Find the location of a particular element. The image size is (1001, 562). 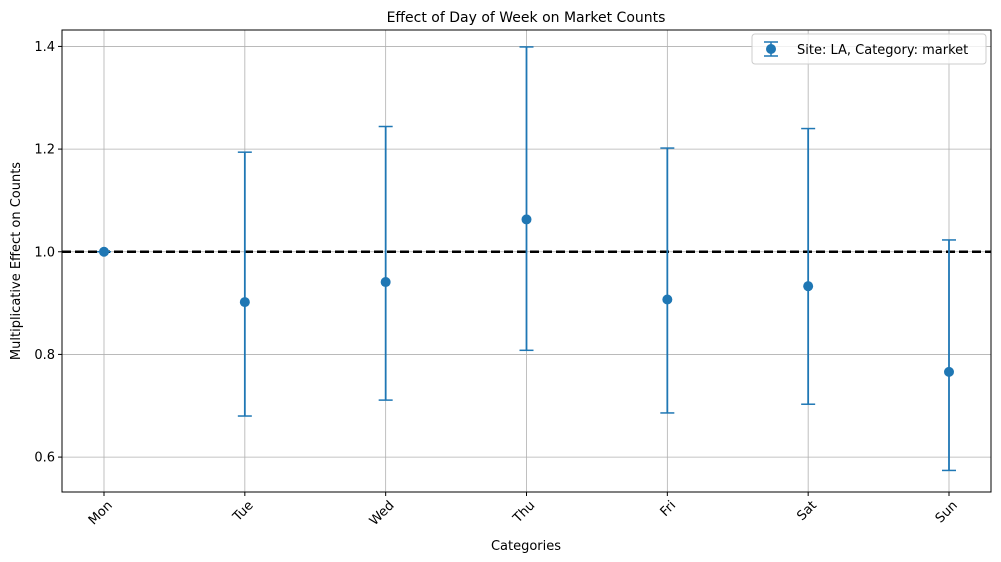

y-tick-label: 0.8 is located at coordinates (44, 355).